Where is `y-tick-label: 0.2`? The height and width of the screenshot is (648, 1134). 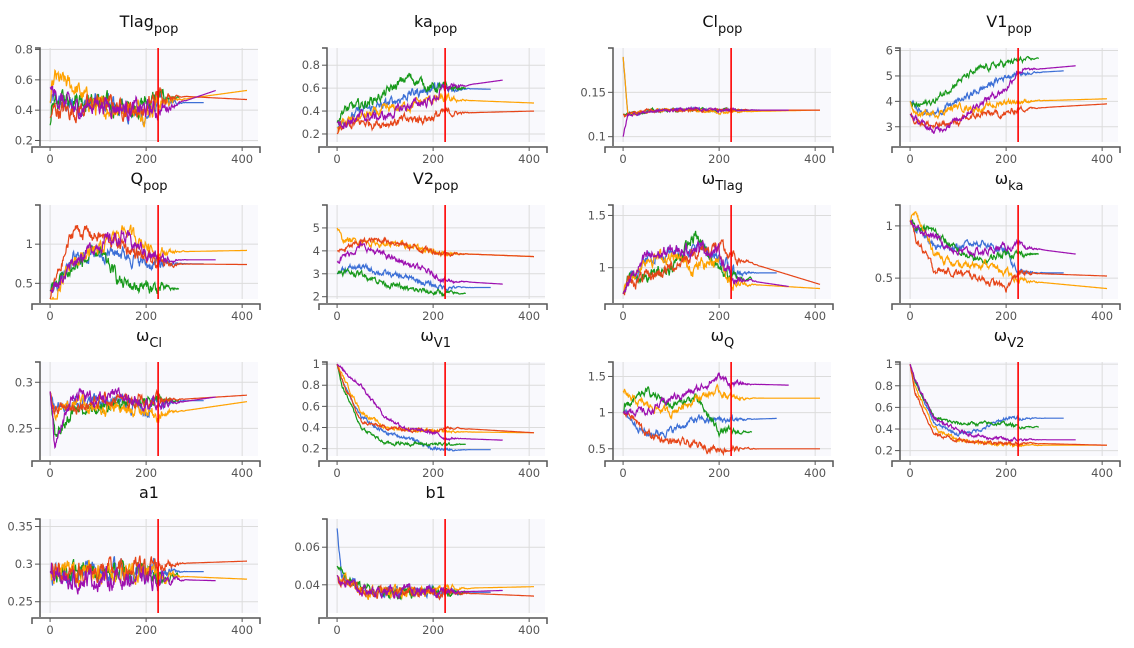 y-tick-label: 0.2 is located at coordinates (310, 449).